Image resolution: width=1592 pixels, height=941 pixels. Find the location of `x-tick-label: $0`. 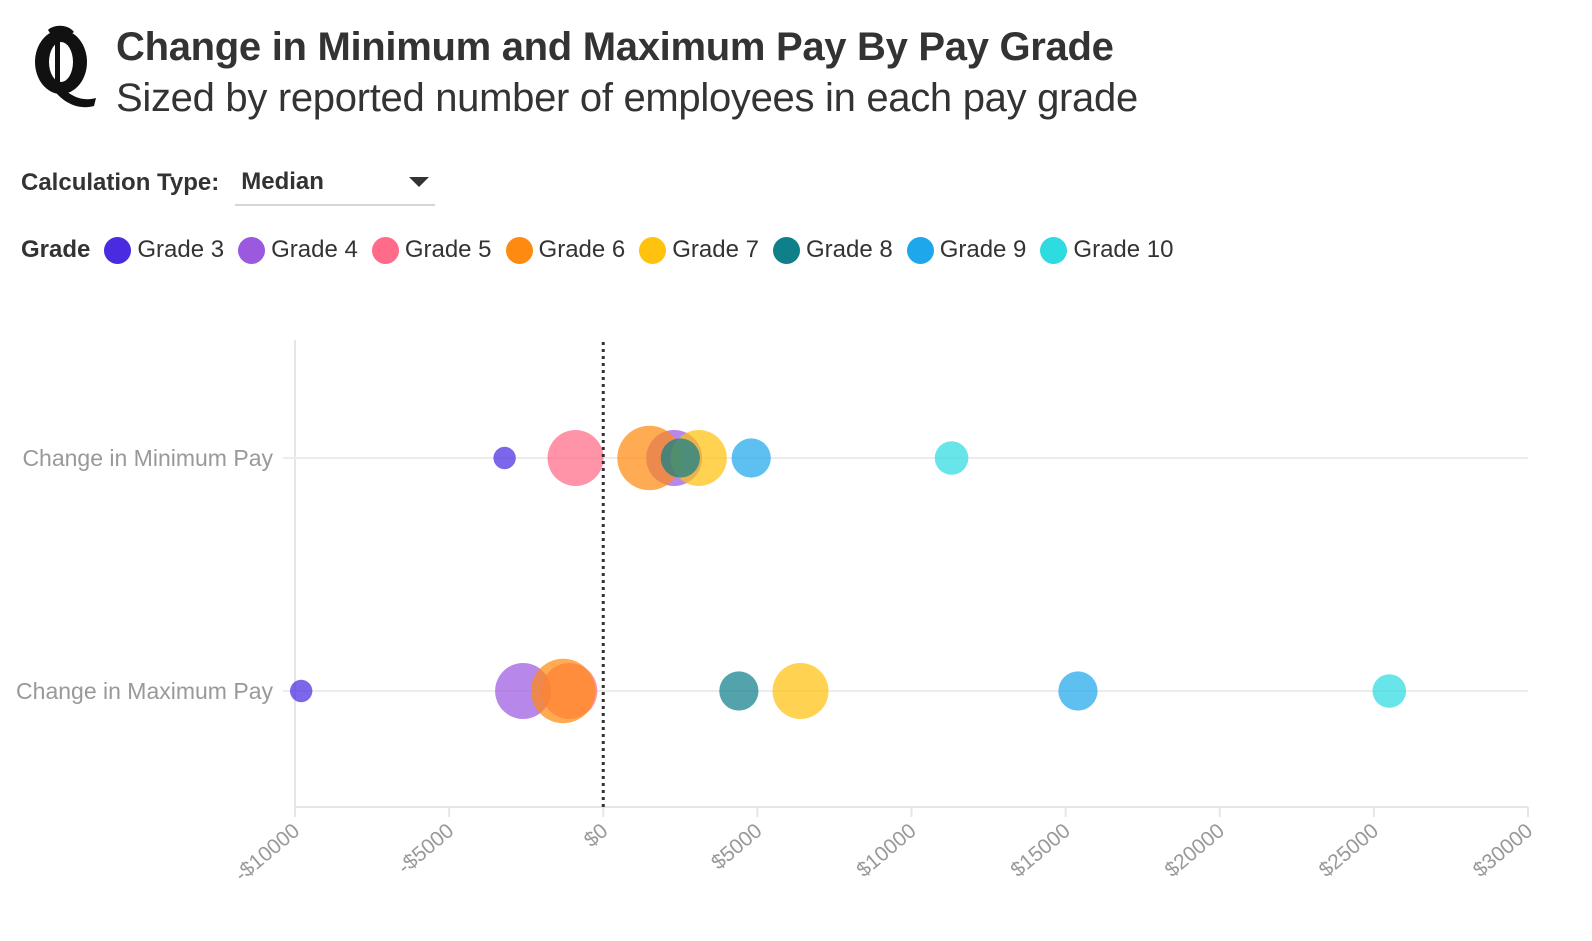

x-tick-label: $0 is located at coordinates (596, 835).